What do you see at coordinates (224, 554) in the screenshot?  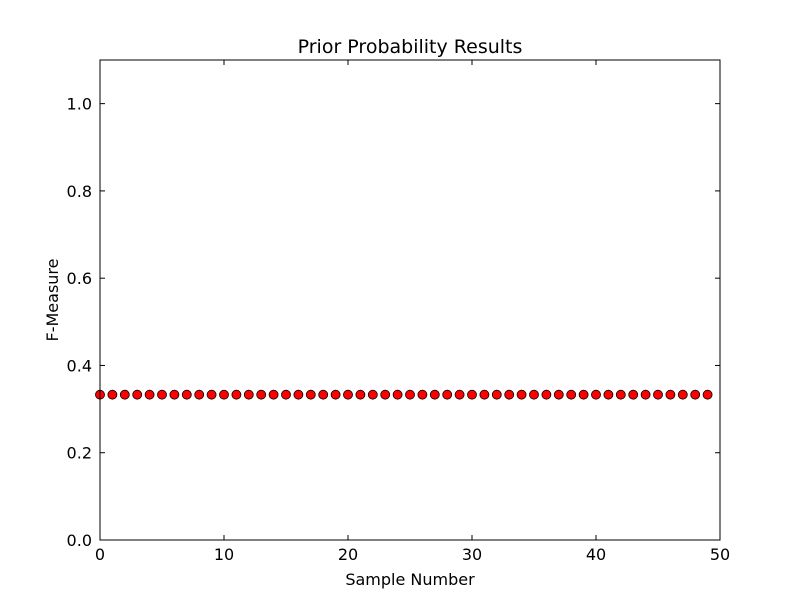 I see `x-tick-label: 10` at bounding box center [224, 554].